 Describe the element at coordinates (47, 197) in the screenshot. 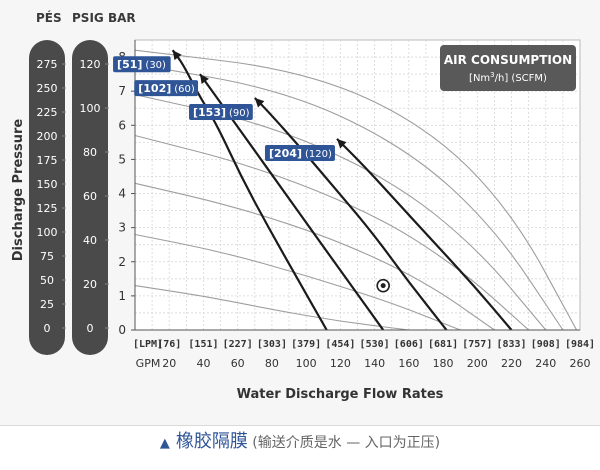

I see `pes-scale-pill` at that location.